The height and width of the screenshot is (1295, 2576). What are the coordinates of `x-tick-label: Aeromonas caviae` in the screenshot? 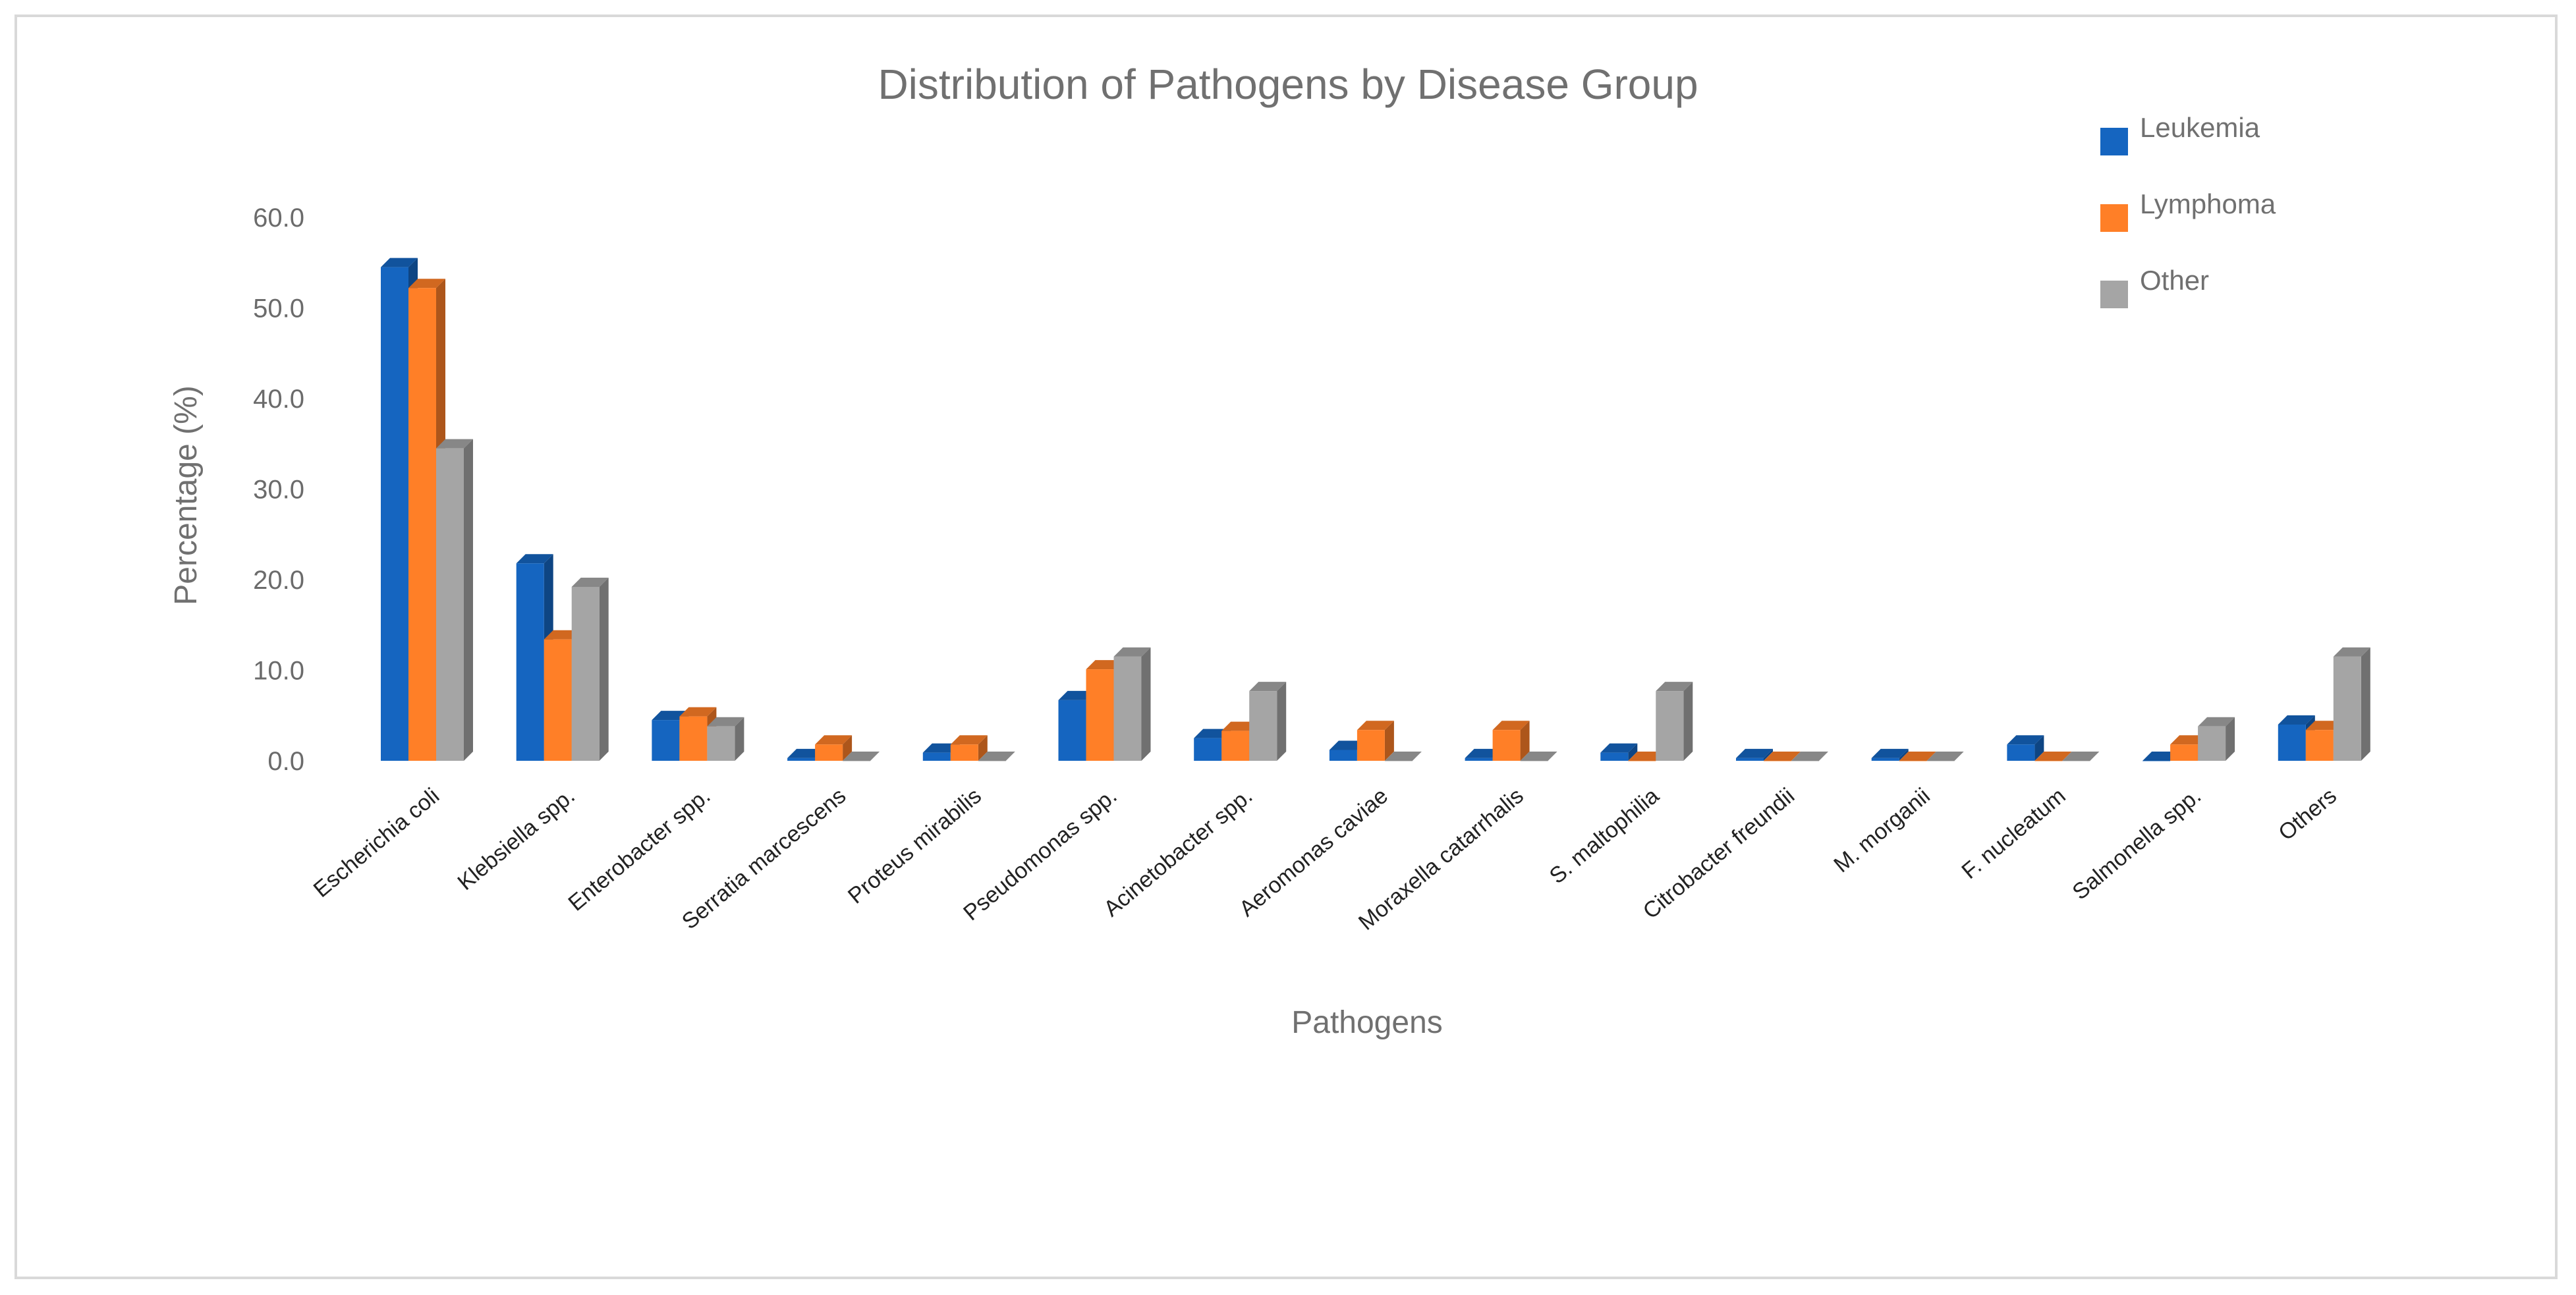 It's located at (1314, 852).